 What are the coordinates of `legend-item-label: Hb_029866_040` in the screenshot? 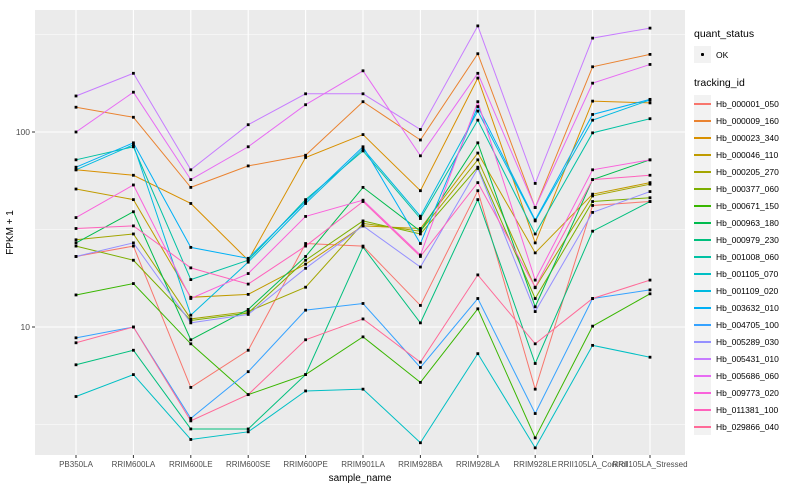 It's located at (747, 426).